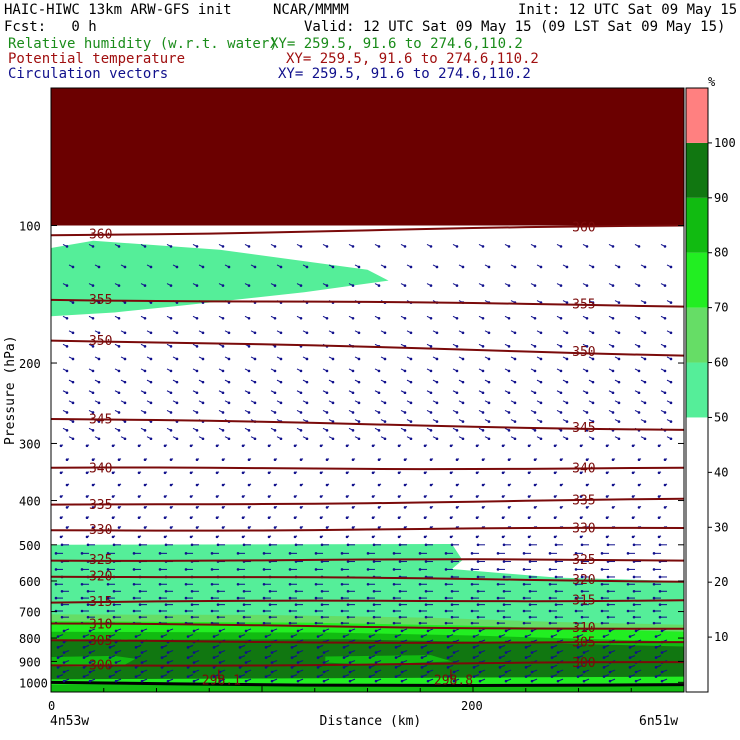 The width and height of the screenshot is (740, 740). I want to click on theta-label-left: 325, so click(100, 560).